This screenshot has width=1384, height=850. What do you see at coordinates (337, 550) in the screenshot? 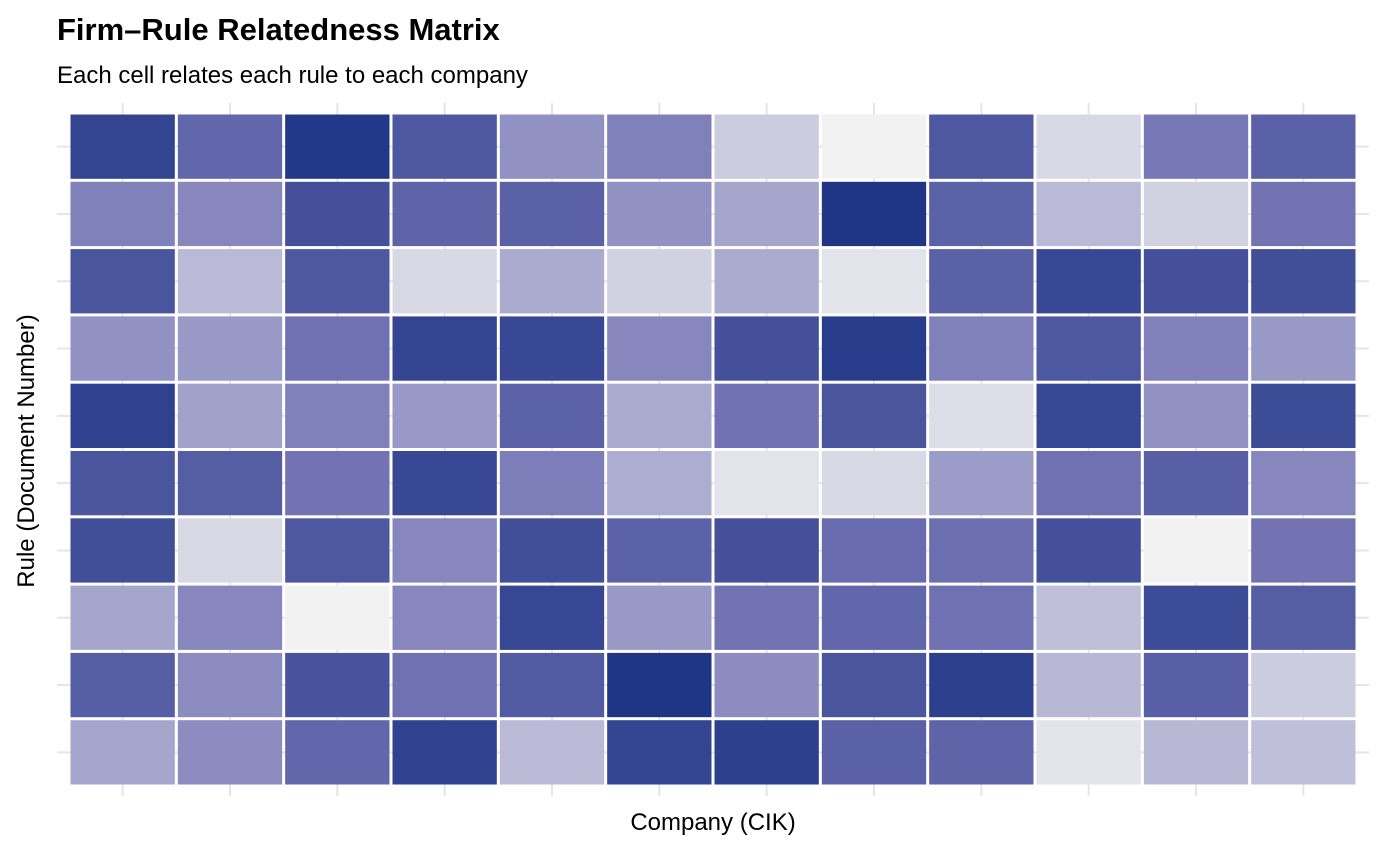
I see `heatmap-cell-r7-c3` at bounding box center [337, 550].